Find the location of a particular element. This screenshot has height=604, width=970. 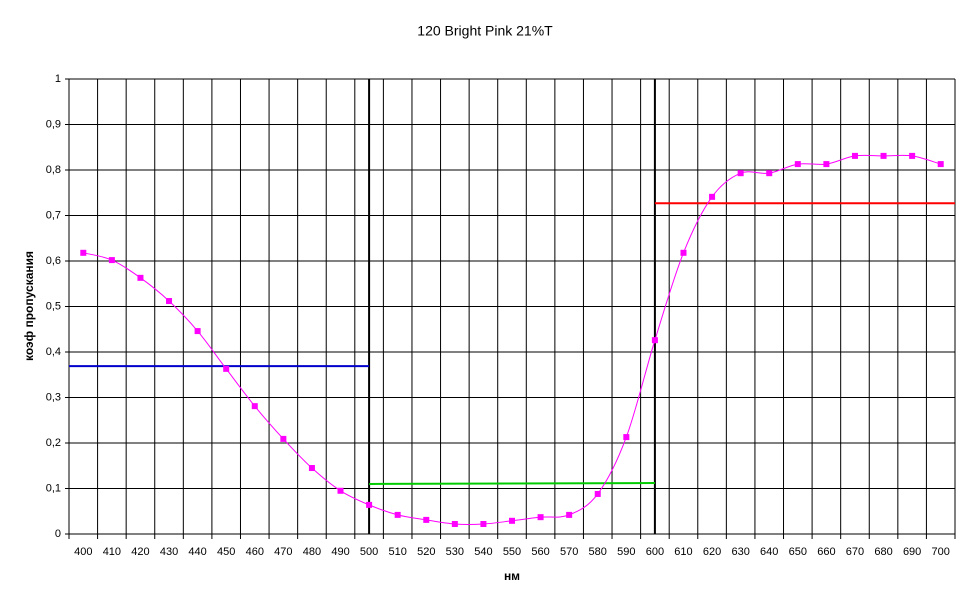

x-tick-label: 510 is located at coordinates (397, 552).